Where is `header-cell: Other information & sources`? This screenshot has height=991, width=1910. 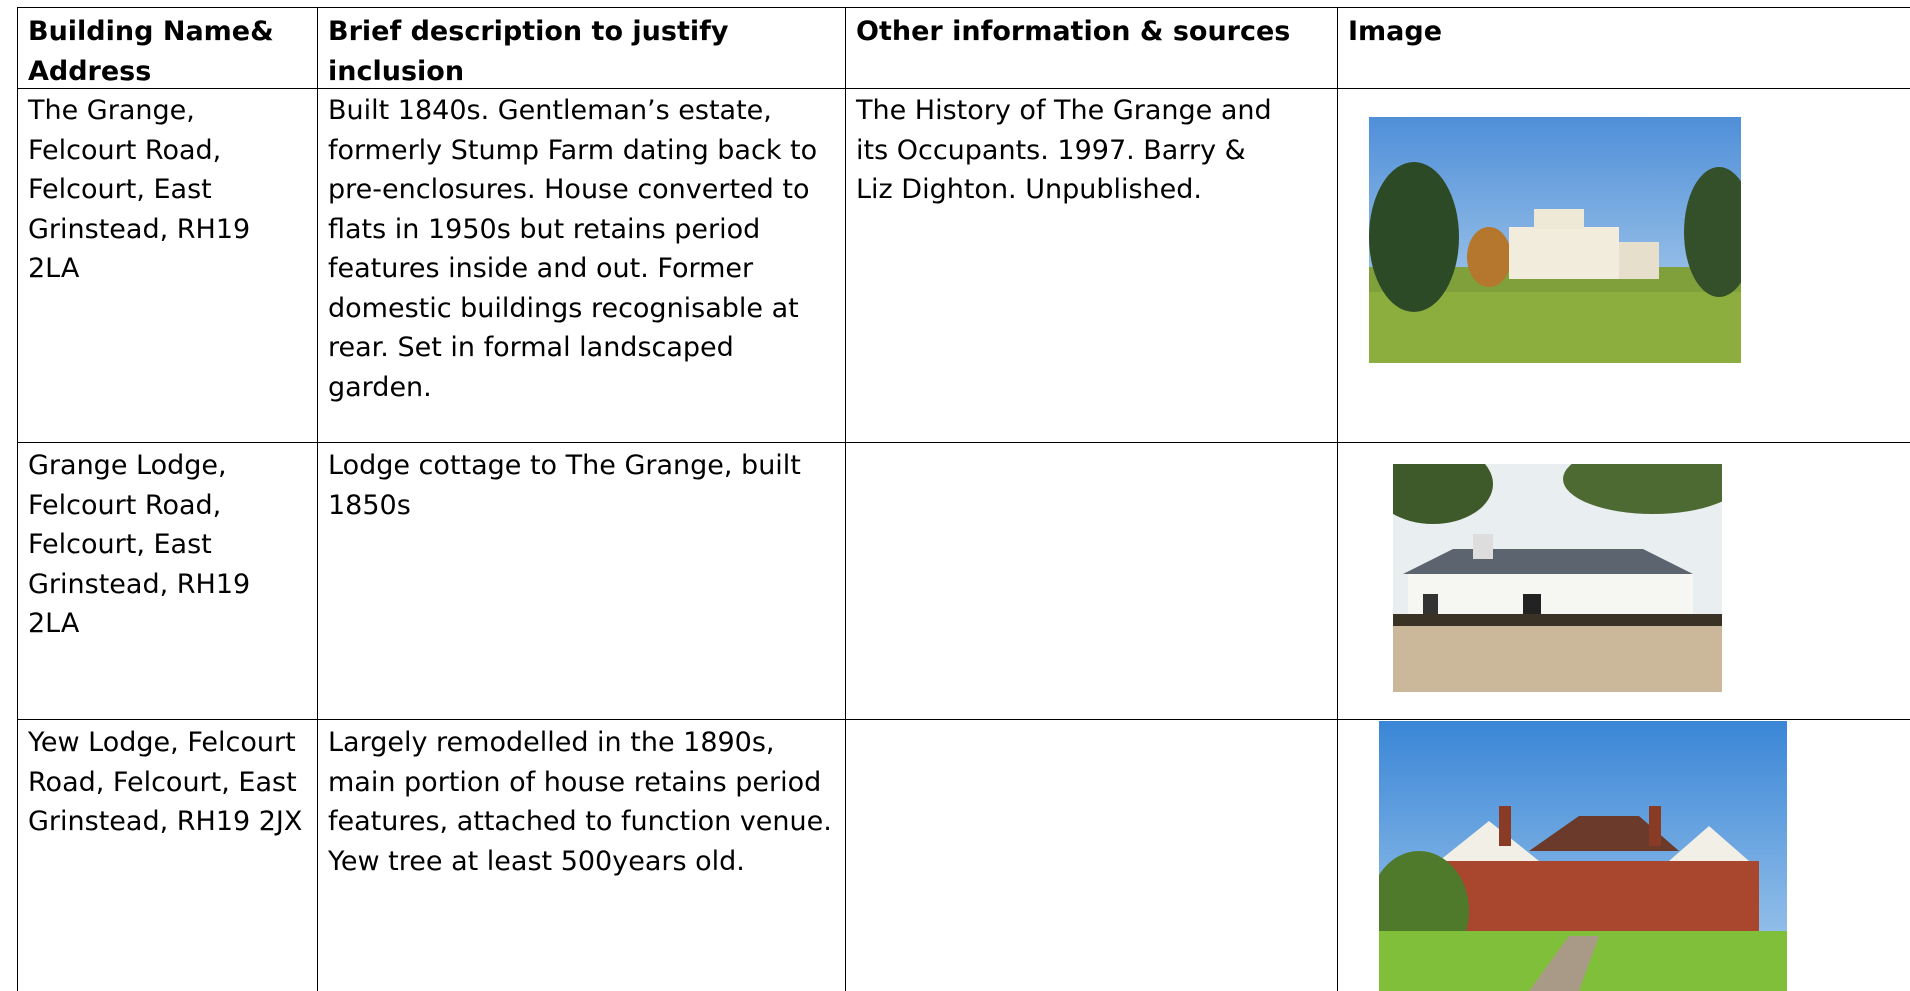 header-cell: Other information & sources is located at coordinates (1073, 31).